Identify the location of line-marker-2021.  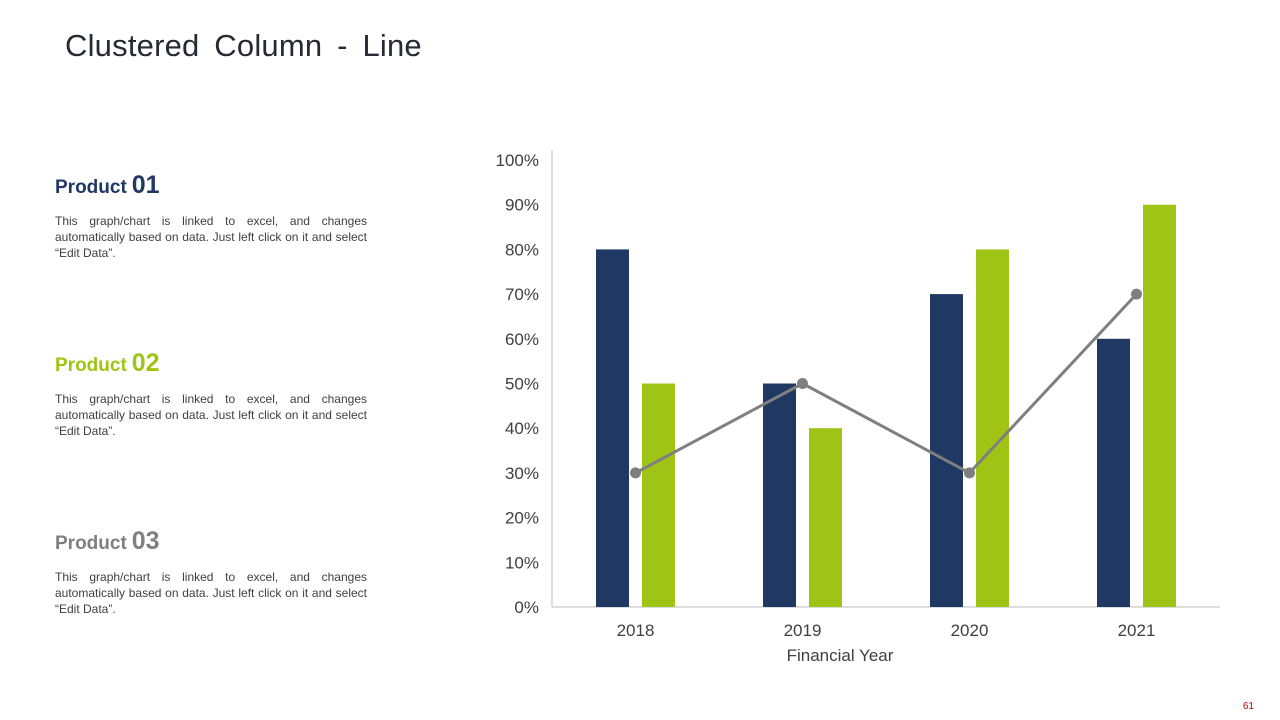
(1136, 294).